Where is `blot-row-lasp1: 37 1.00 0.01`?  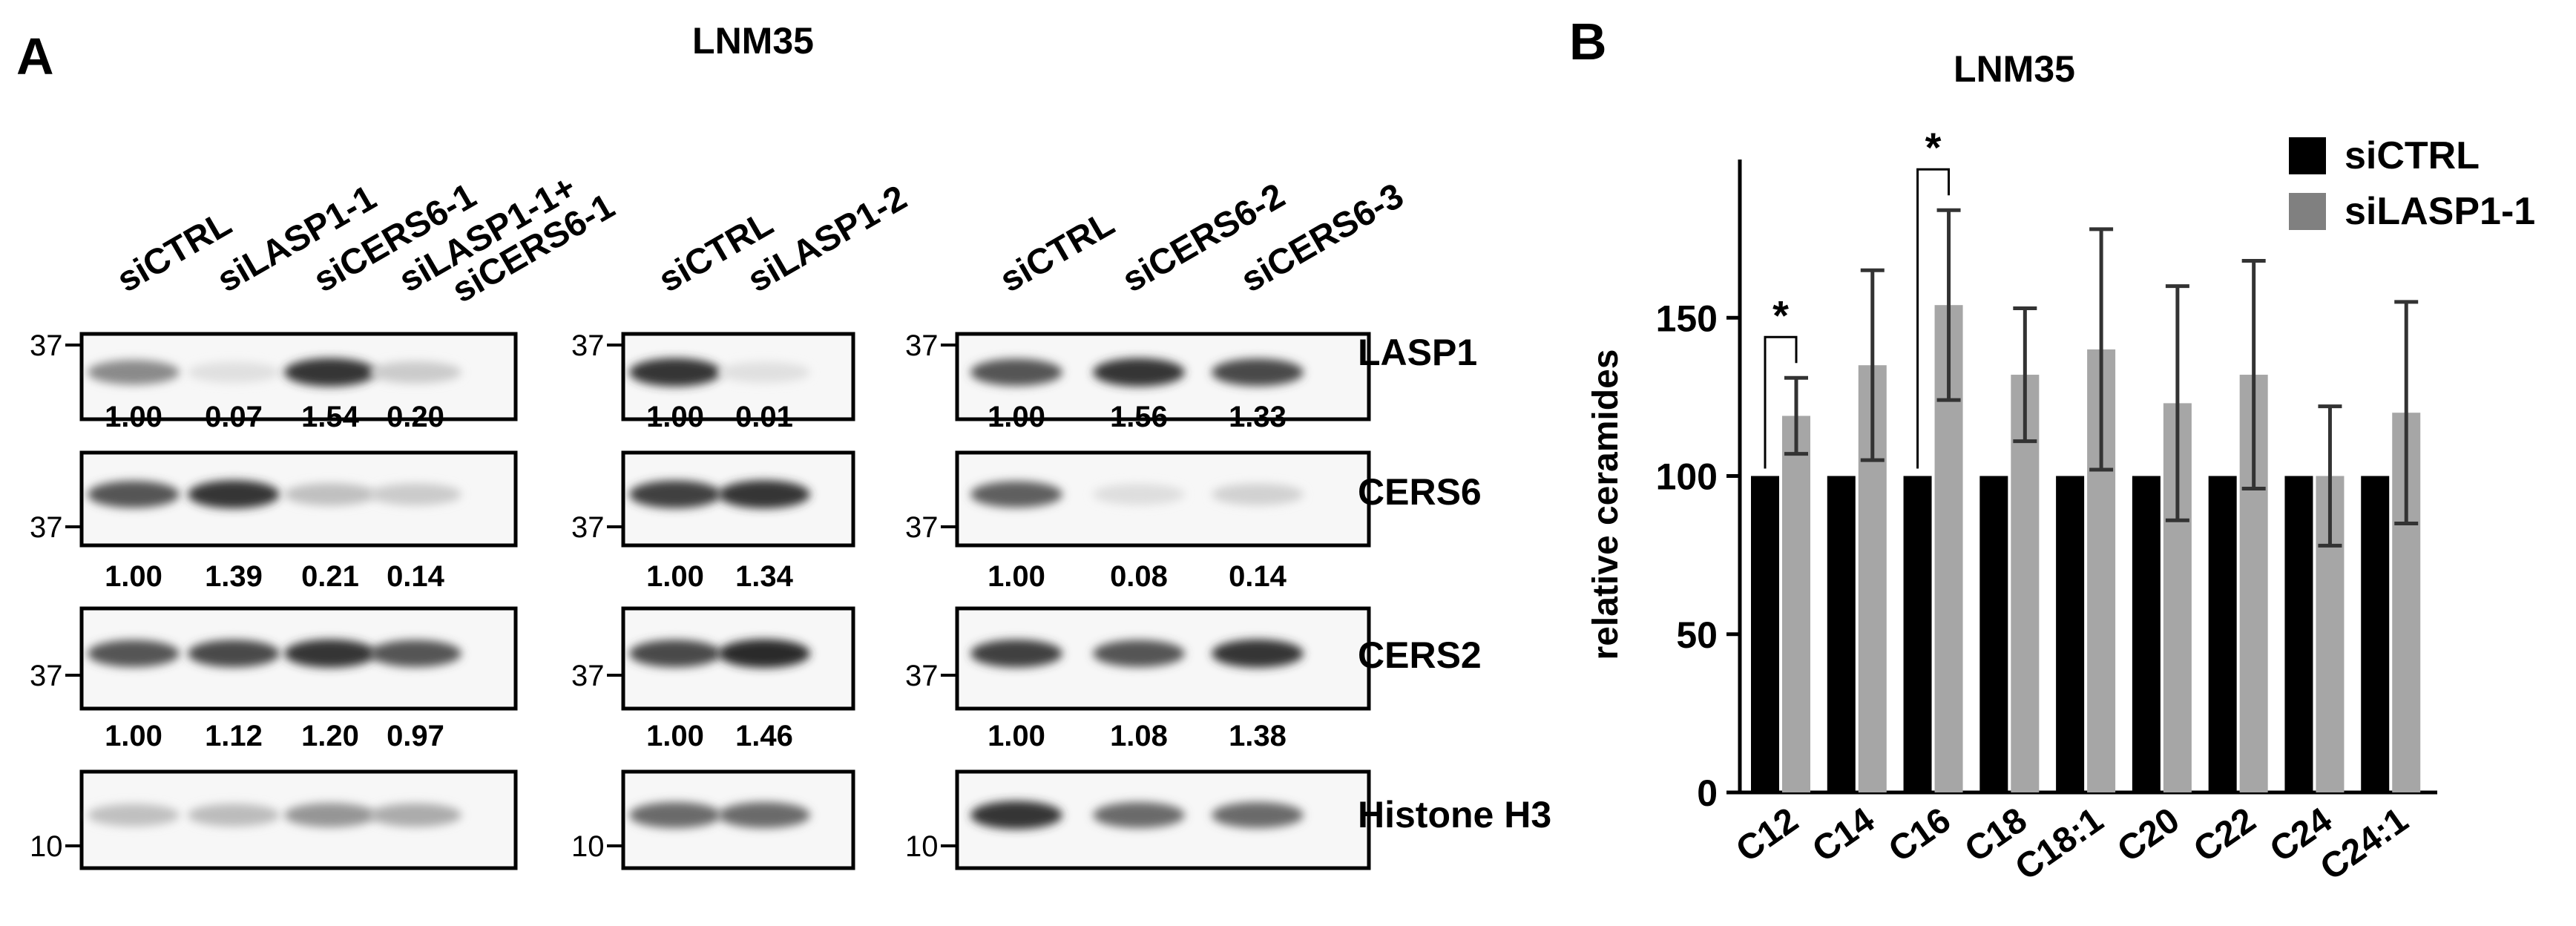
blot-row-lasp1: 37 1.00 0.01 is located at coordinates (713, 381).